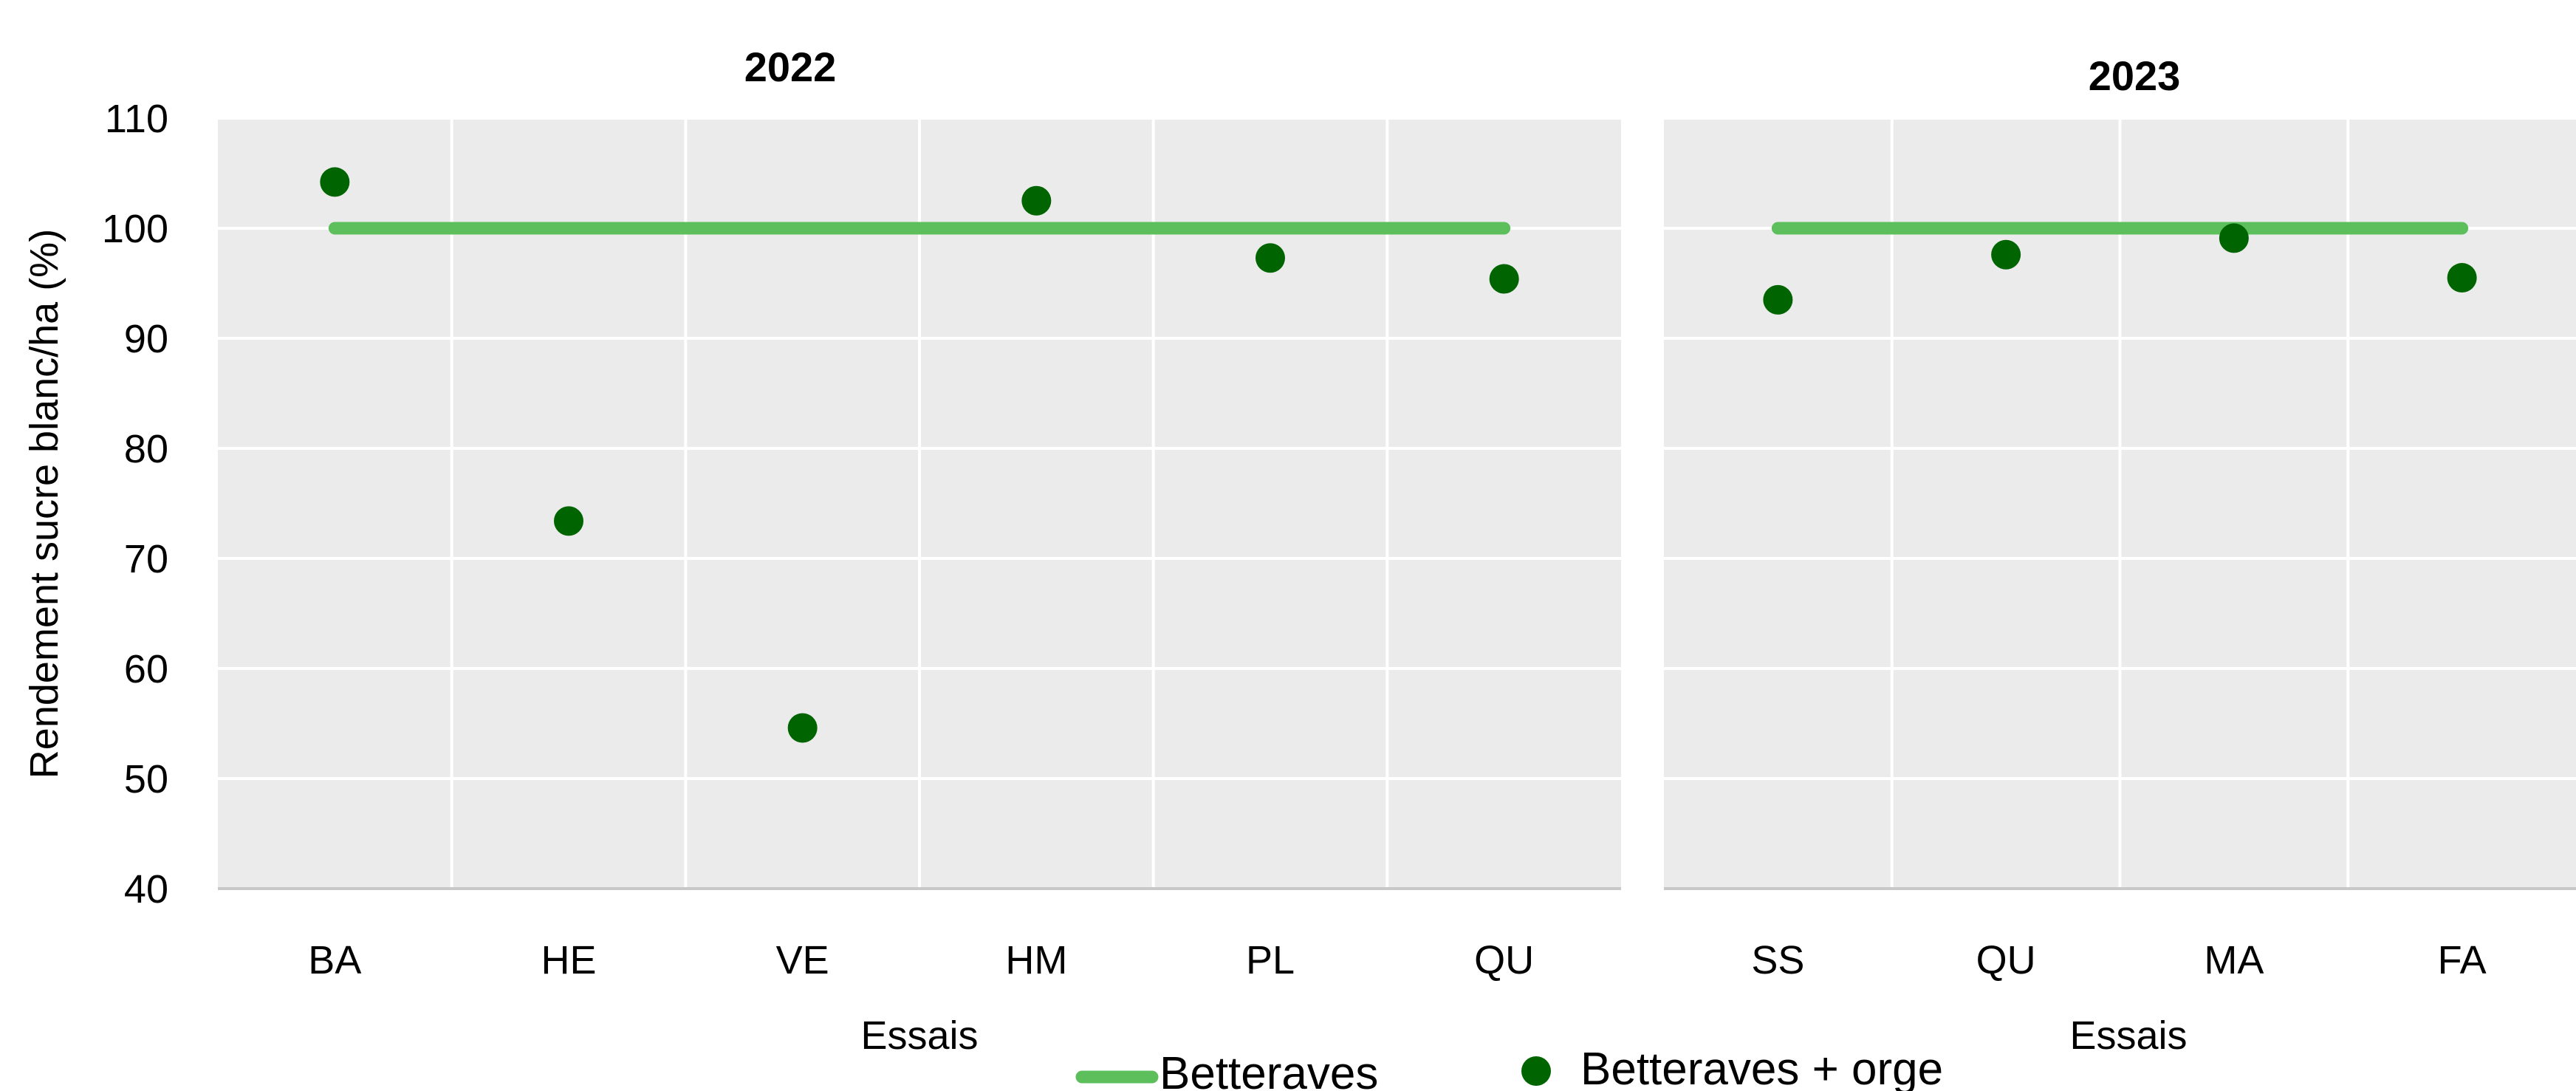 This screenshot has height=1091, width=2576. Describe the element at coordinates (790, 67) in the screenshot. I see `panel-title-2022: 2022` at that location.